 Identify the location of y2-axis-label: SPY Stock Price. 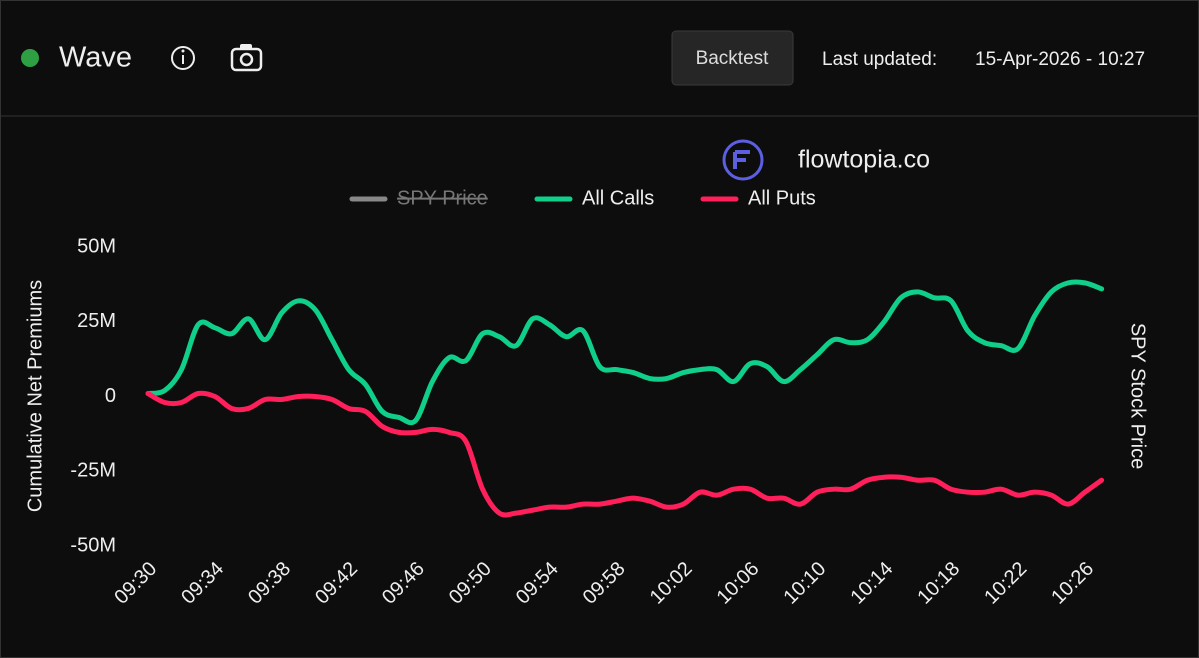
(1138, 396).